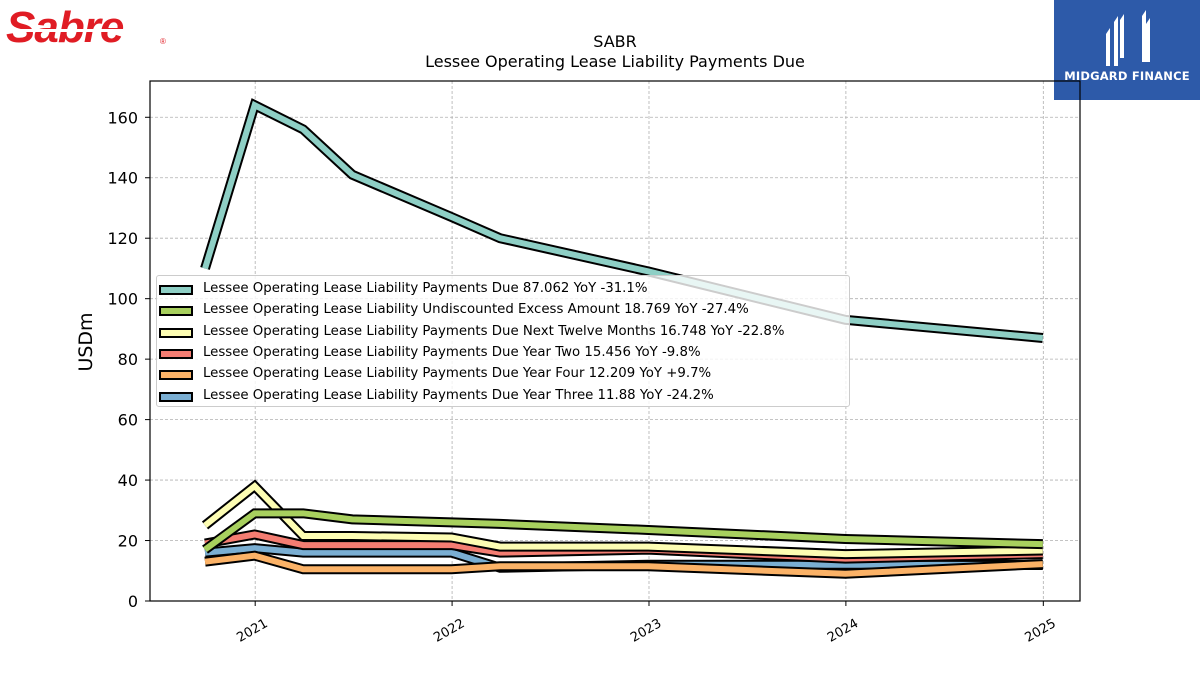 This screenshot has width=1200, height=675. What do you see at coordinates (128, 541) in the screenshot?
I see `y-tick-label: 20` at bounding box center [128, 541].